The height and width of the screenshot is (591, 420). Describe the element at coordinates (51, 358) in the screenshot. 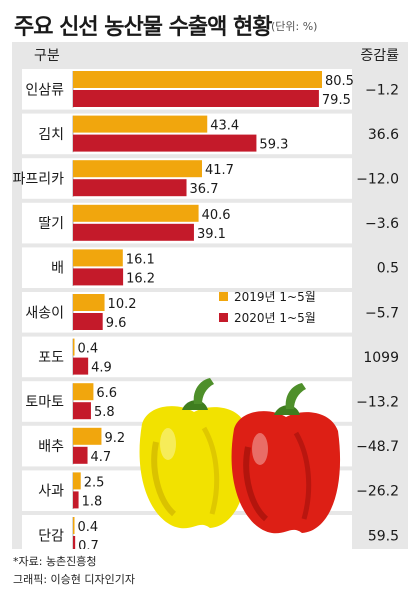

I see `category-label: 포도` at that location.